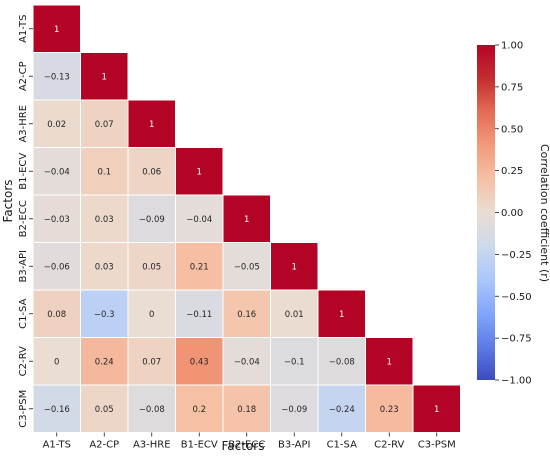 The width and height of the screenshot is (550, 461). What do you see at coordinates (512, 171) in the screenshot?
I see `colorbar-tick-label: 0.25` at bounding box center [512, 171].